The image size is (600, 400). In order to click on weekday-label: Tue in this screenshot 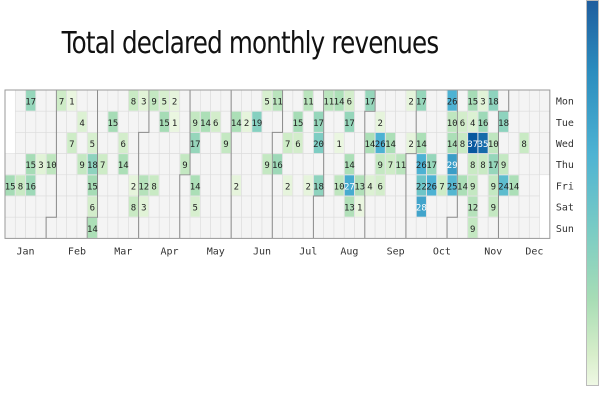, I will do `click(565, 123)`.